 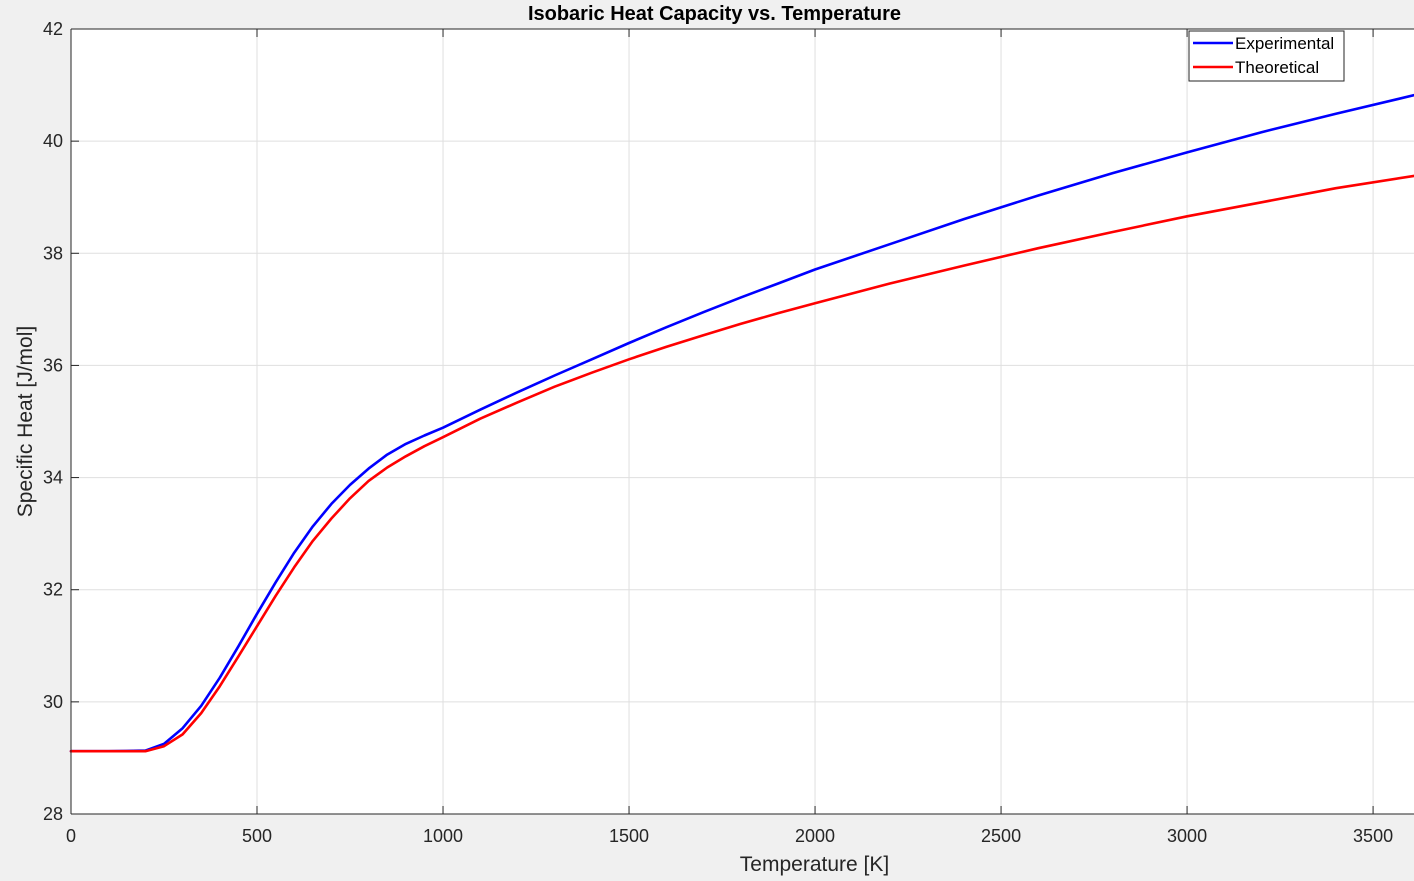 What do you see at coordinates (714, 14) in the screenshot?
I see `chart-title: Isobaric Heat Capacity vs. Temperature` at bounding box center [714, 14].